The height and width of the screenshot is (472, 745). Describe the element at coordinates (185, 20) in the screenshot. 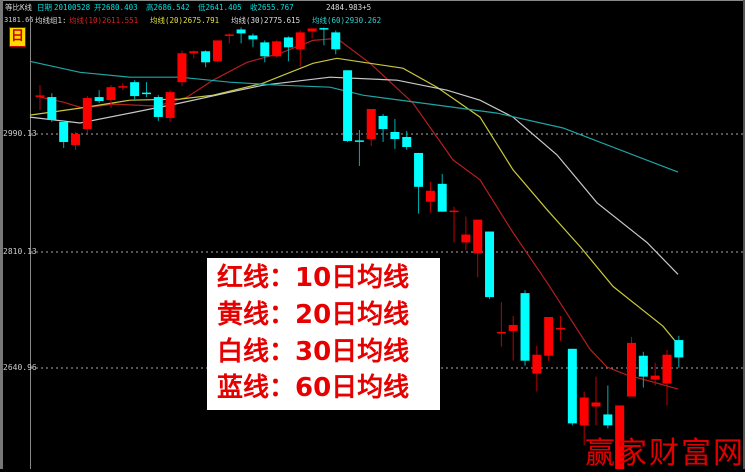

I see `ma20-value: 均线(20)2675.791` at that location.